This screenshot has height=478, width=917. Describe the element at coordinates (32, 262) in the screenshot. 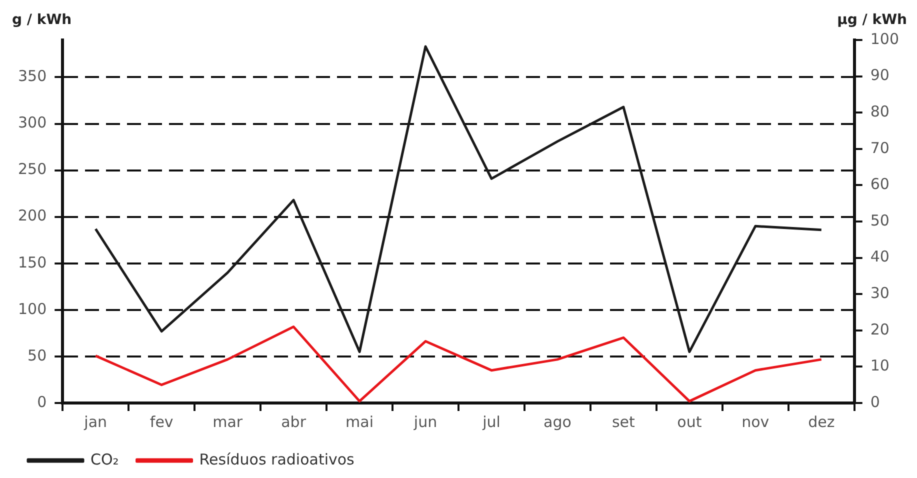

I see `y-tick-label: 150` at that location.